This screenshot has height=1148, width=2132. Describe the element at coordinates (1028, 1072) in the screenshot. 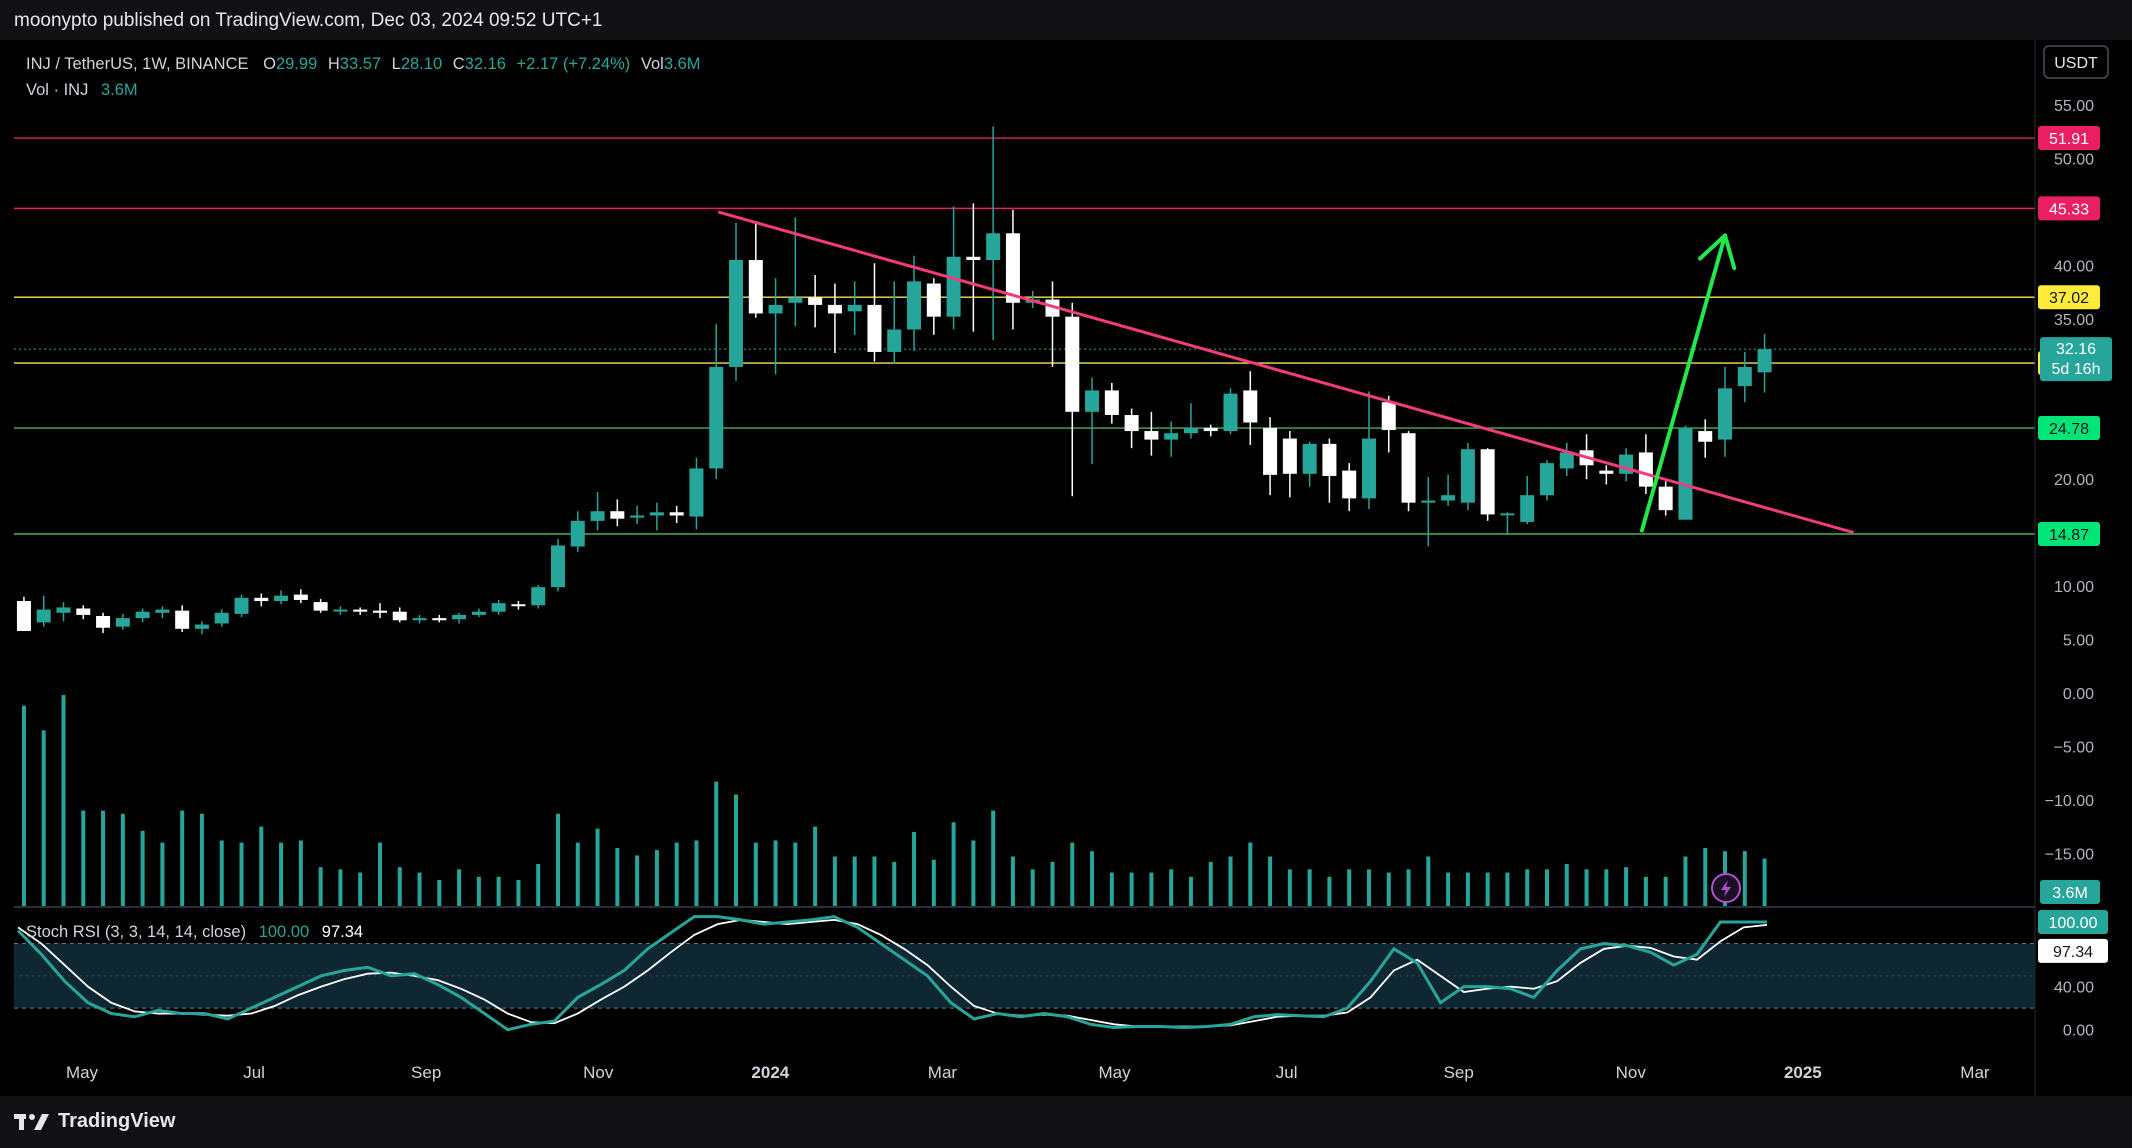

I see `time-axis: May Jul Sep Nov 2024 Mar May Jul Sep Nov 2025 Mar` at that location.